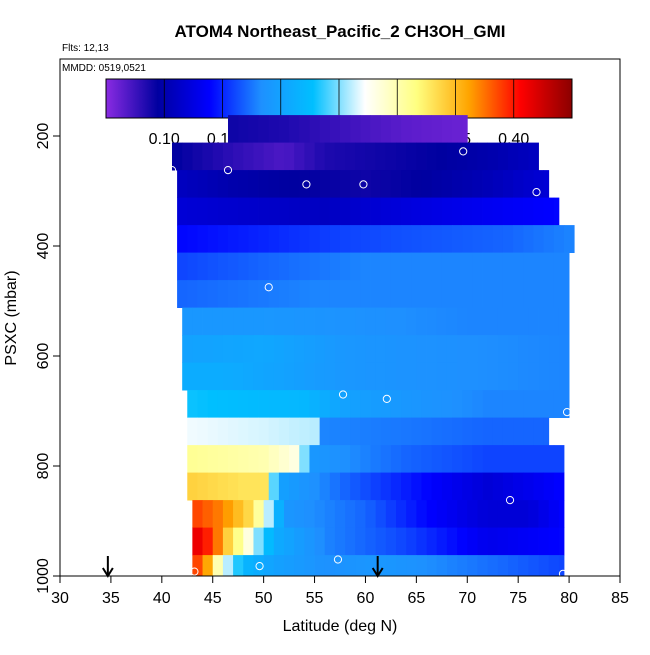 This screenshot has height=655, width=650. Describe the element at coordinates (43, 246) in the screenshot. I see `y-tick-label: 400` at that location.